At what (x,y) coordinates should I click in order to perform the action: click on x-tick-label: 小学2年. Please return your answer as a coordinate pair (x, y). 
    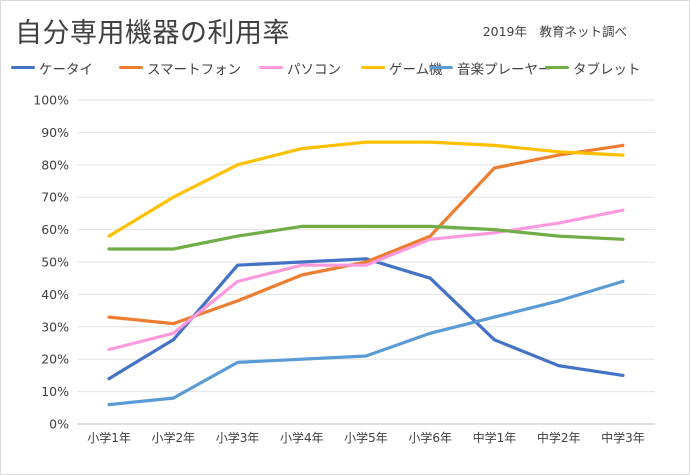
    Looking at the image, I should click on (174, 437).